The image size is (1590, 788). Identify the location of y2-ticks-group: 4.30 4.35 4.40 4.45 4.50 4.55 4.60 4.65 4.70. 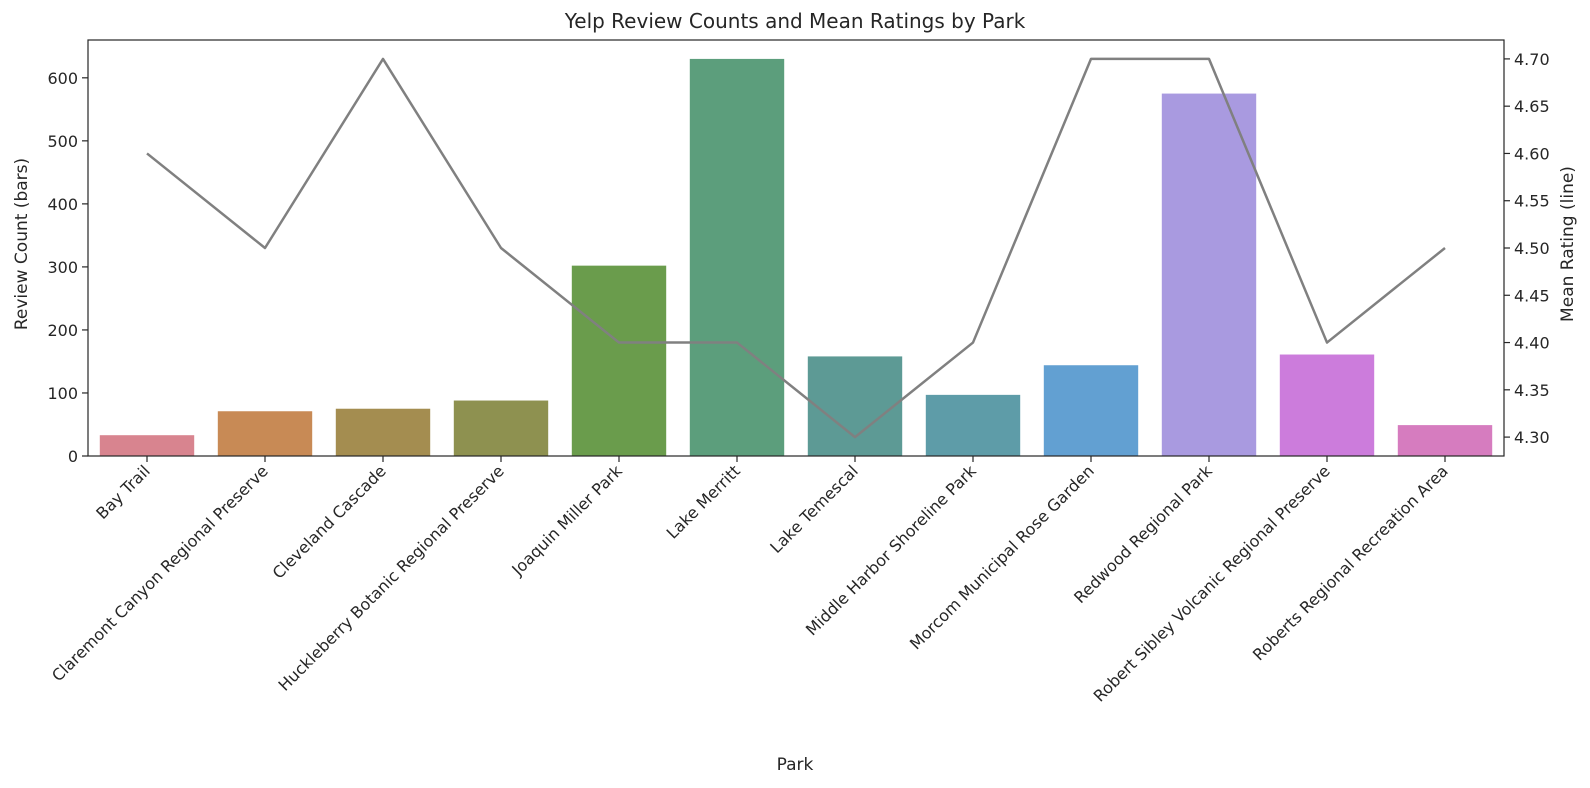
(1527, 248).